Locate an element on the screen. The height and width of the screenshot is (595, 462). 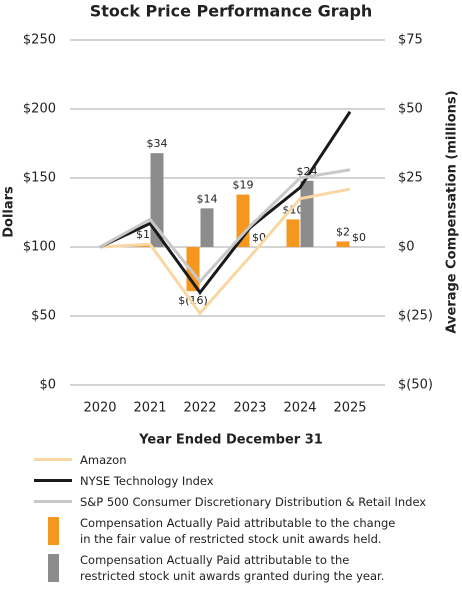
y2-tick-label: $75 is located at coordinates (410, 40).